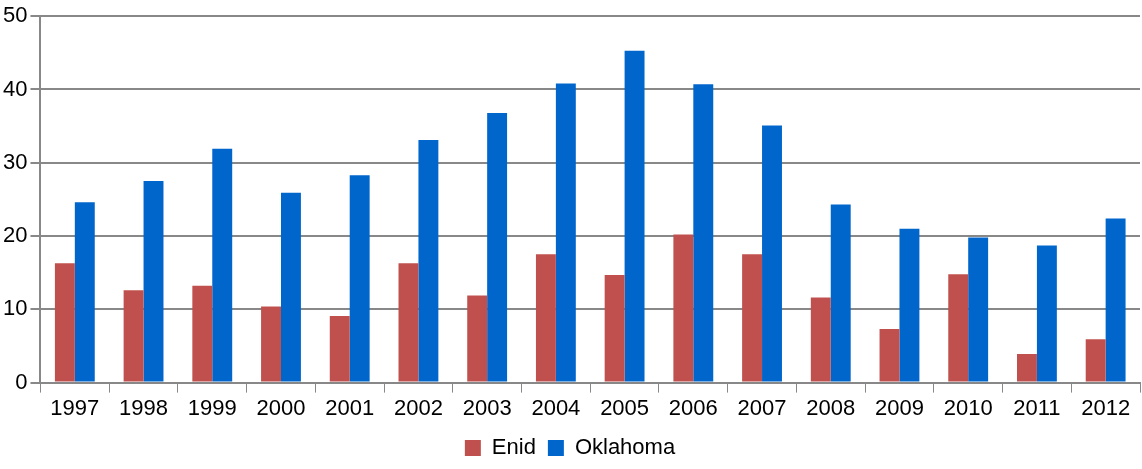  What do you see at coordinates (899, 407) in the screenshot?
I see `x-tick-label: 2009` at bounding box center [899, 407].